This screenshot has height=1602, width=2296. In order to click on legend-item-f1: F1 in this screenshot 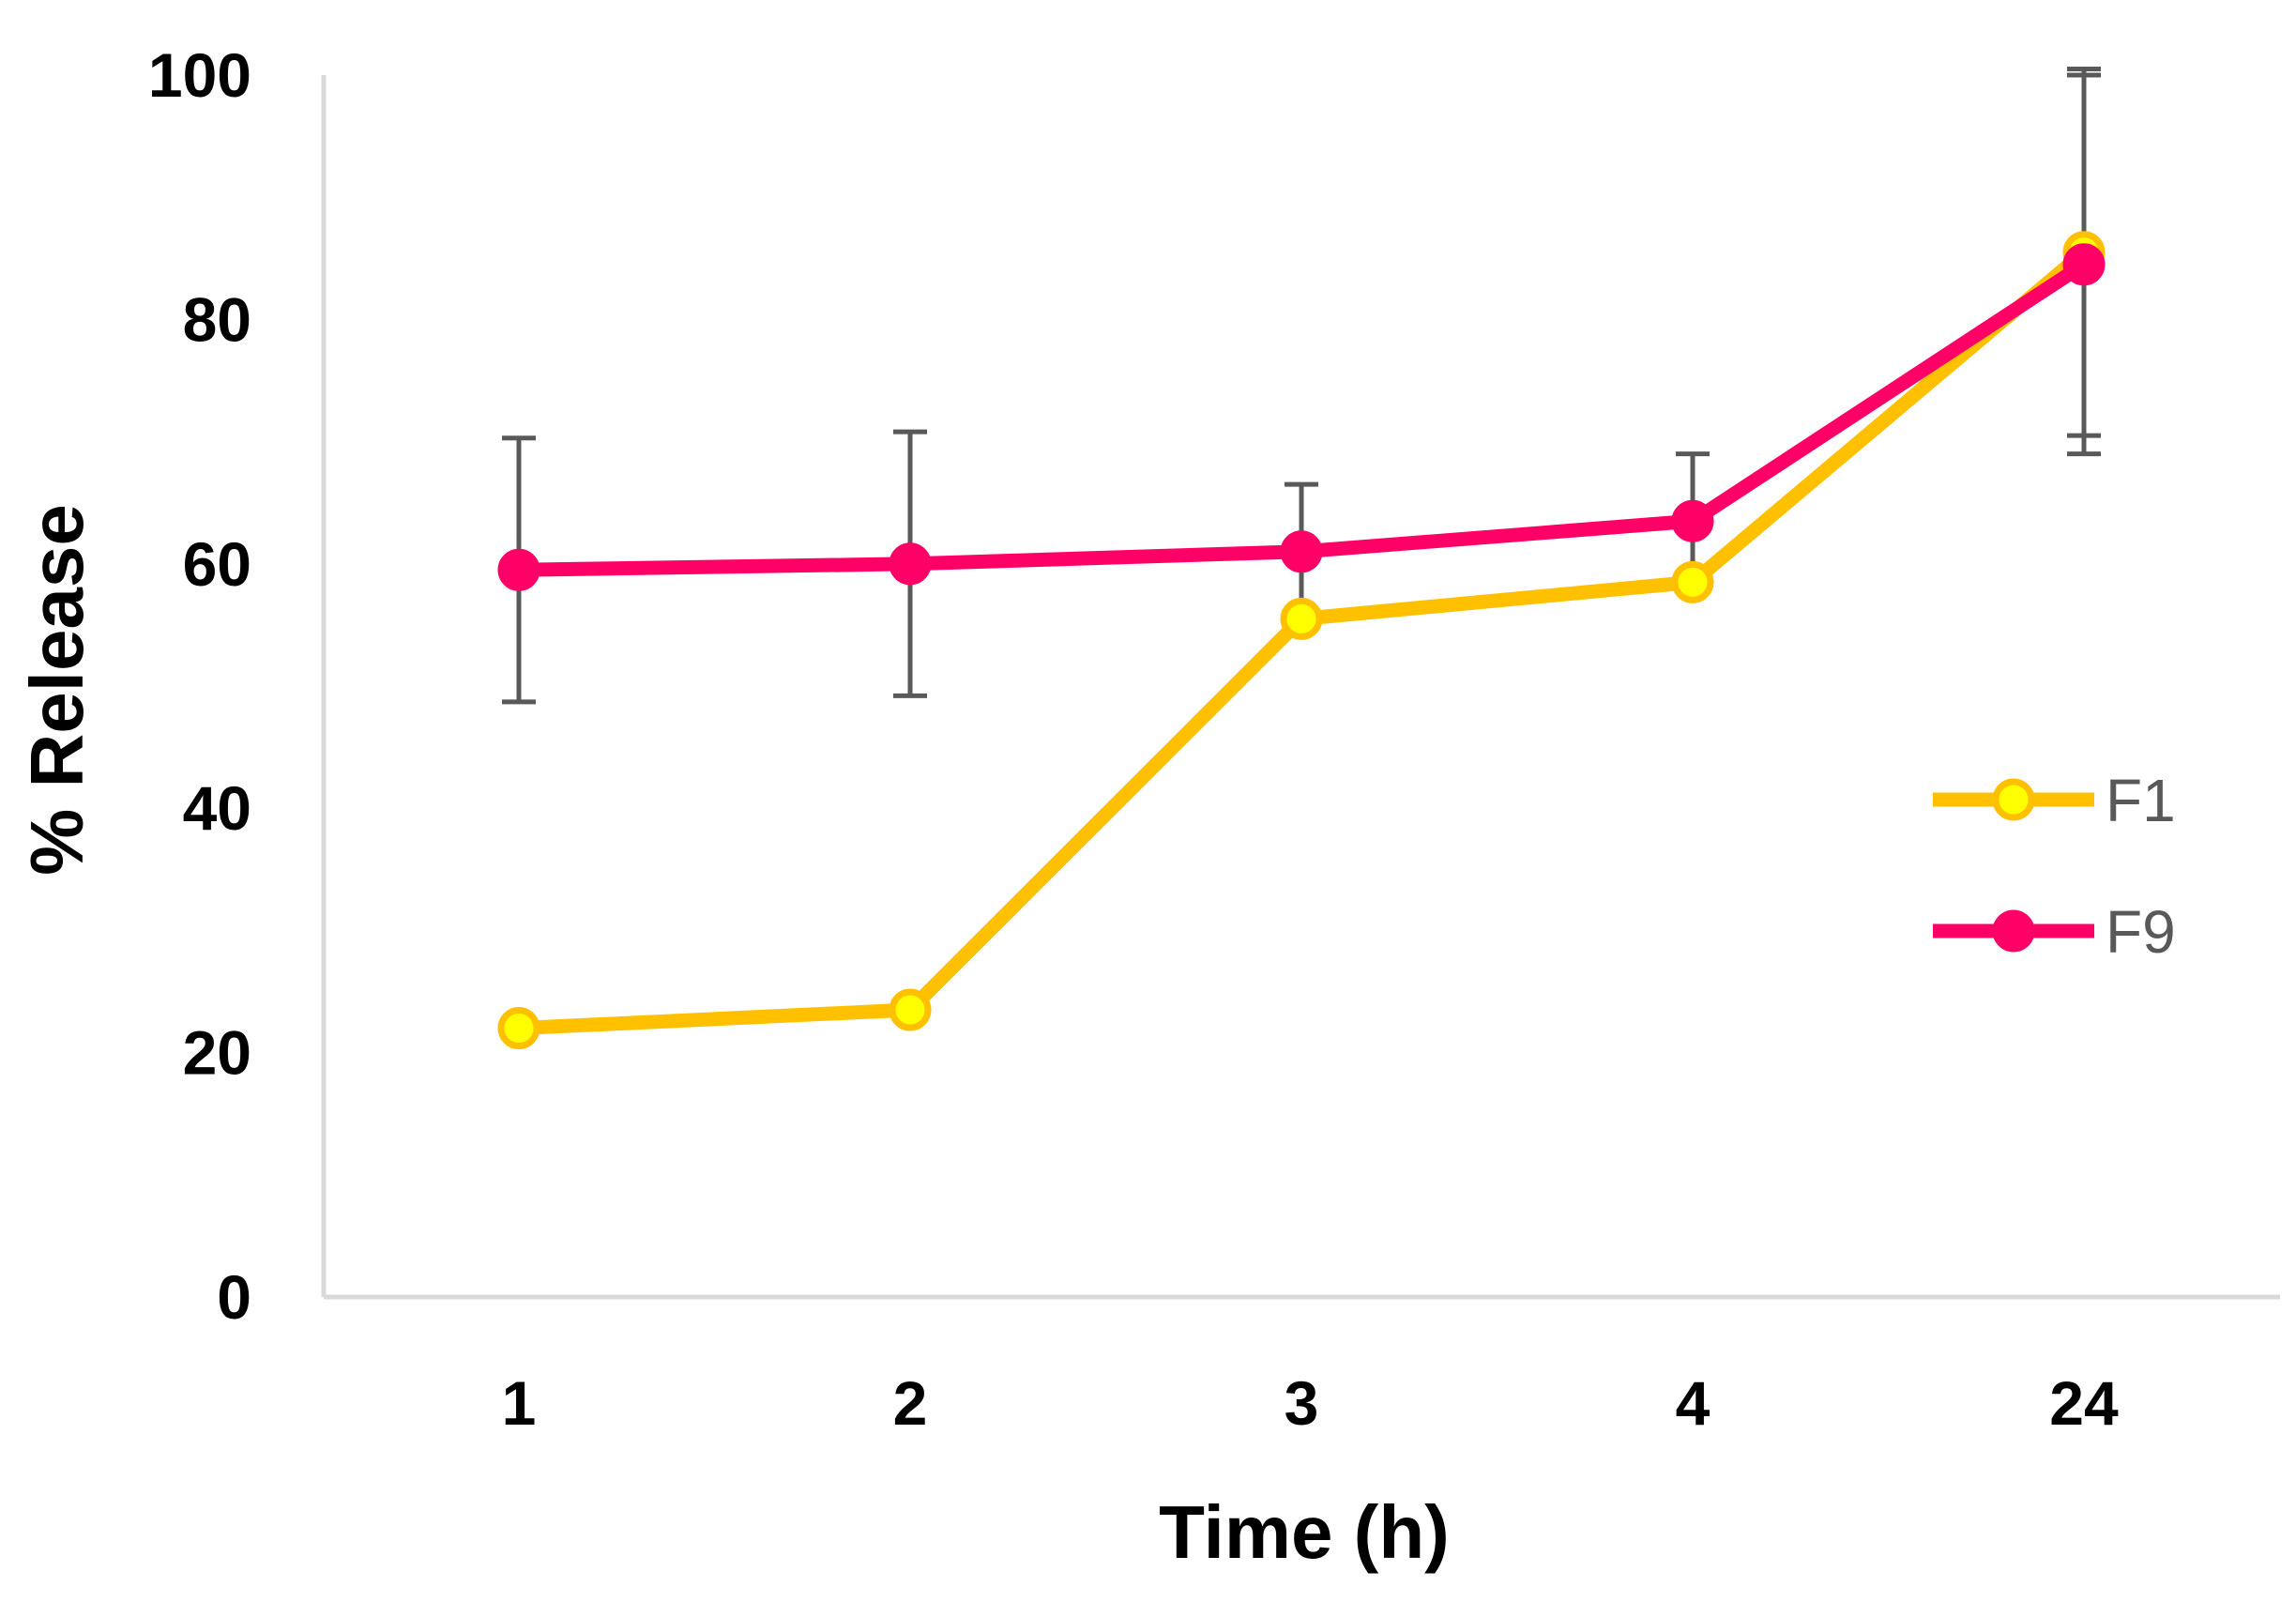, I will do `click(2054, 800)`.